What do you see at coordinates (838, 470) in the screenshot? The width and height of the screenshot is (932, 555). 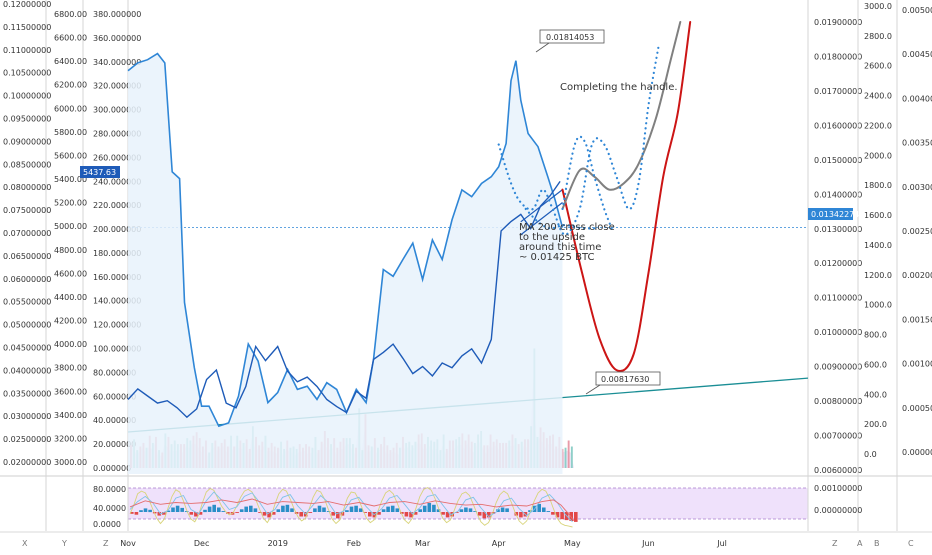 I see `axis4-tick-label: 0.00600000` at bounding box center [838, 470].